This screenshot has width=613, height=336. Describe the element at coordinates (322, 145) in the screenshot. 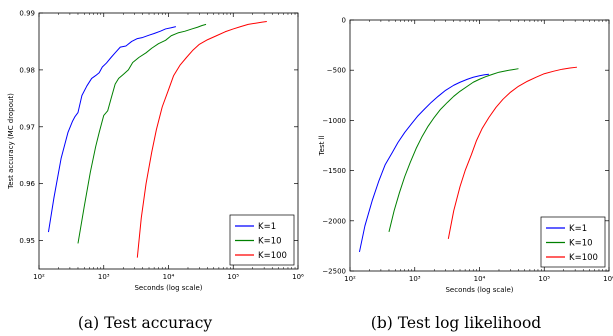

I see `chart2-y-axis-label: Test ll` at that location.